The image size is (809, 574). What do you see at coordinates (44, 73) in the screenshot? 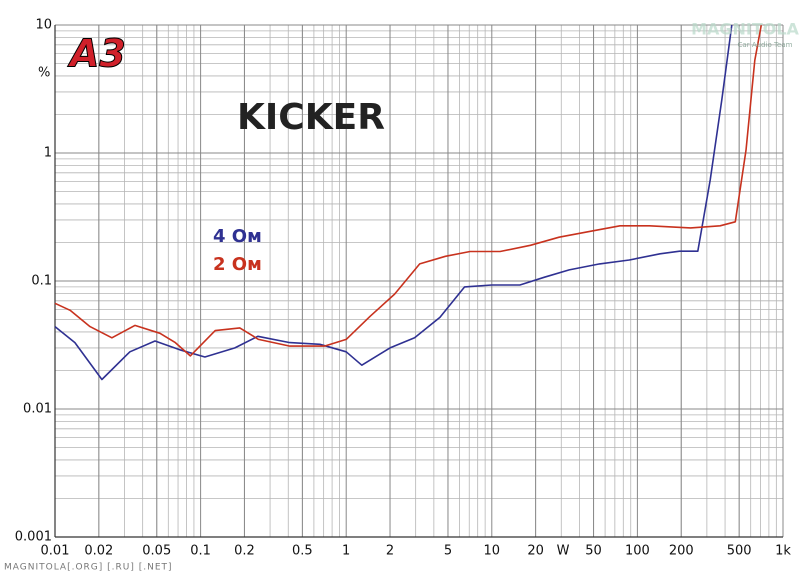
I see `y-unit: %` at bounding box center [44, 73].